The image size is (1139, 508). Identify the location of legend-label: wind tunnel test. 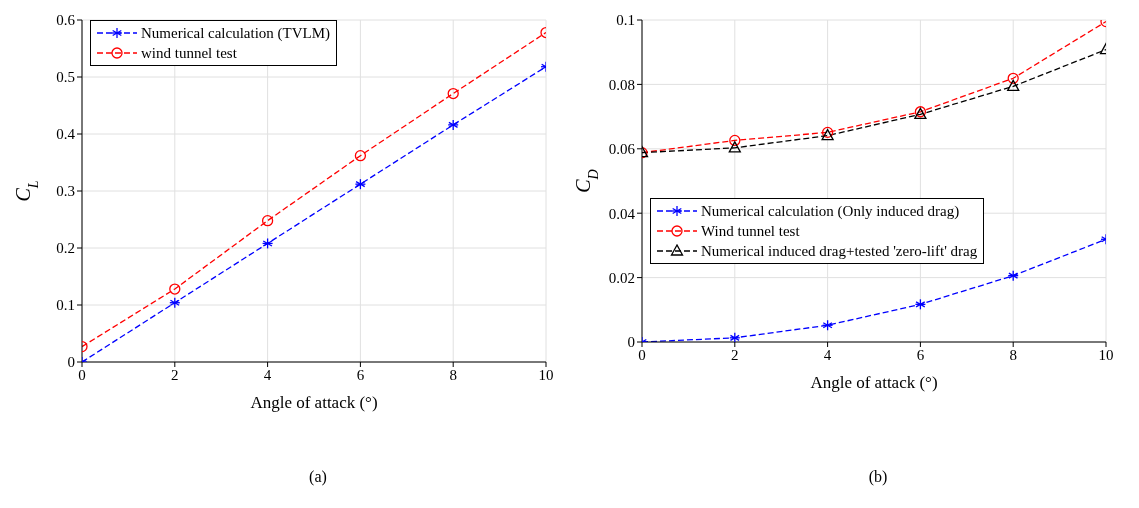
(189, 53).